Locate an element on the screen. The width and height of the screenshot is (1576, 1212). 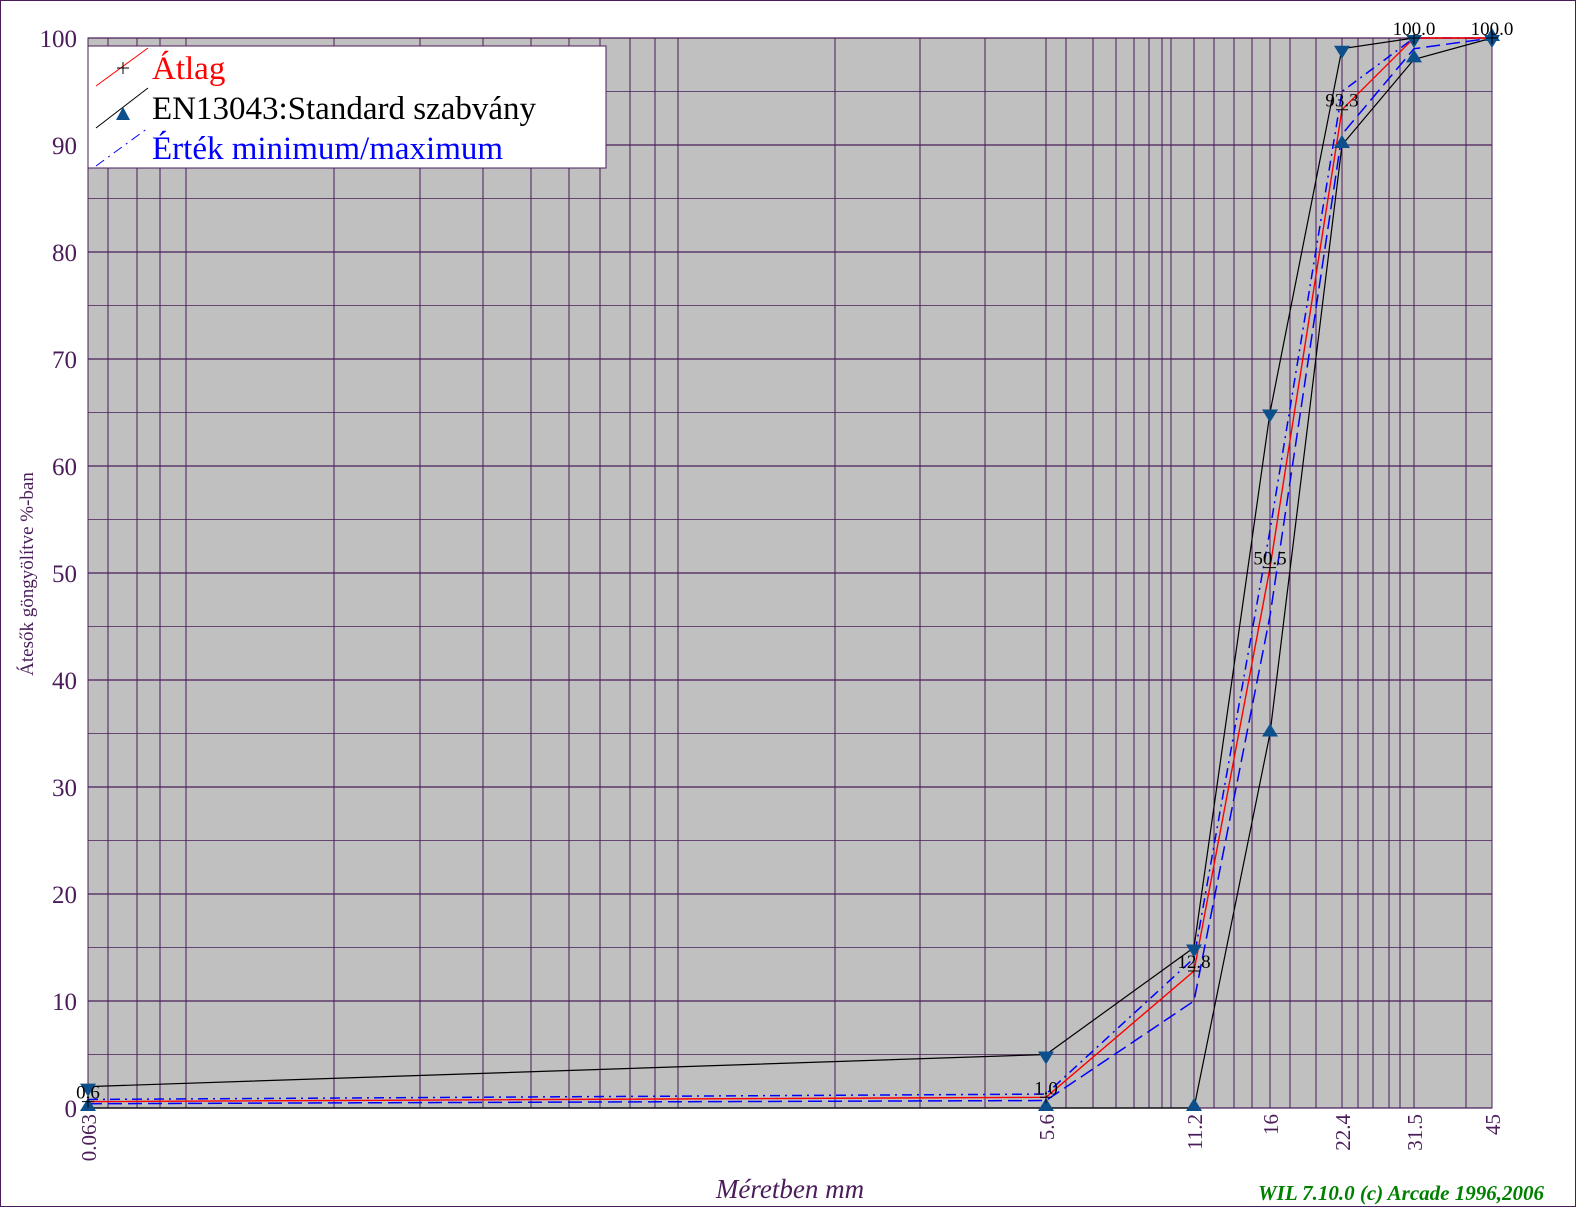
x-tick-label: 31.5 is located at coordinates (1415, 1132).